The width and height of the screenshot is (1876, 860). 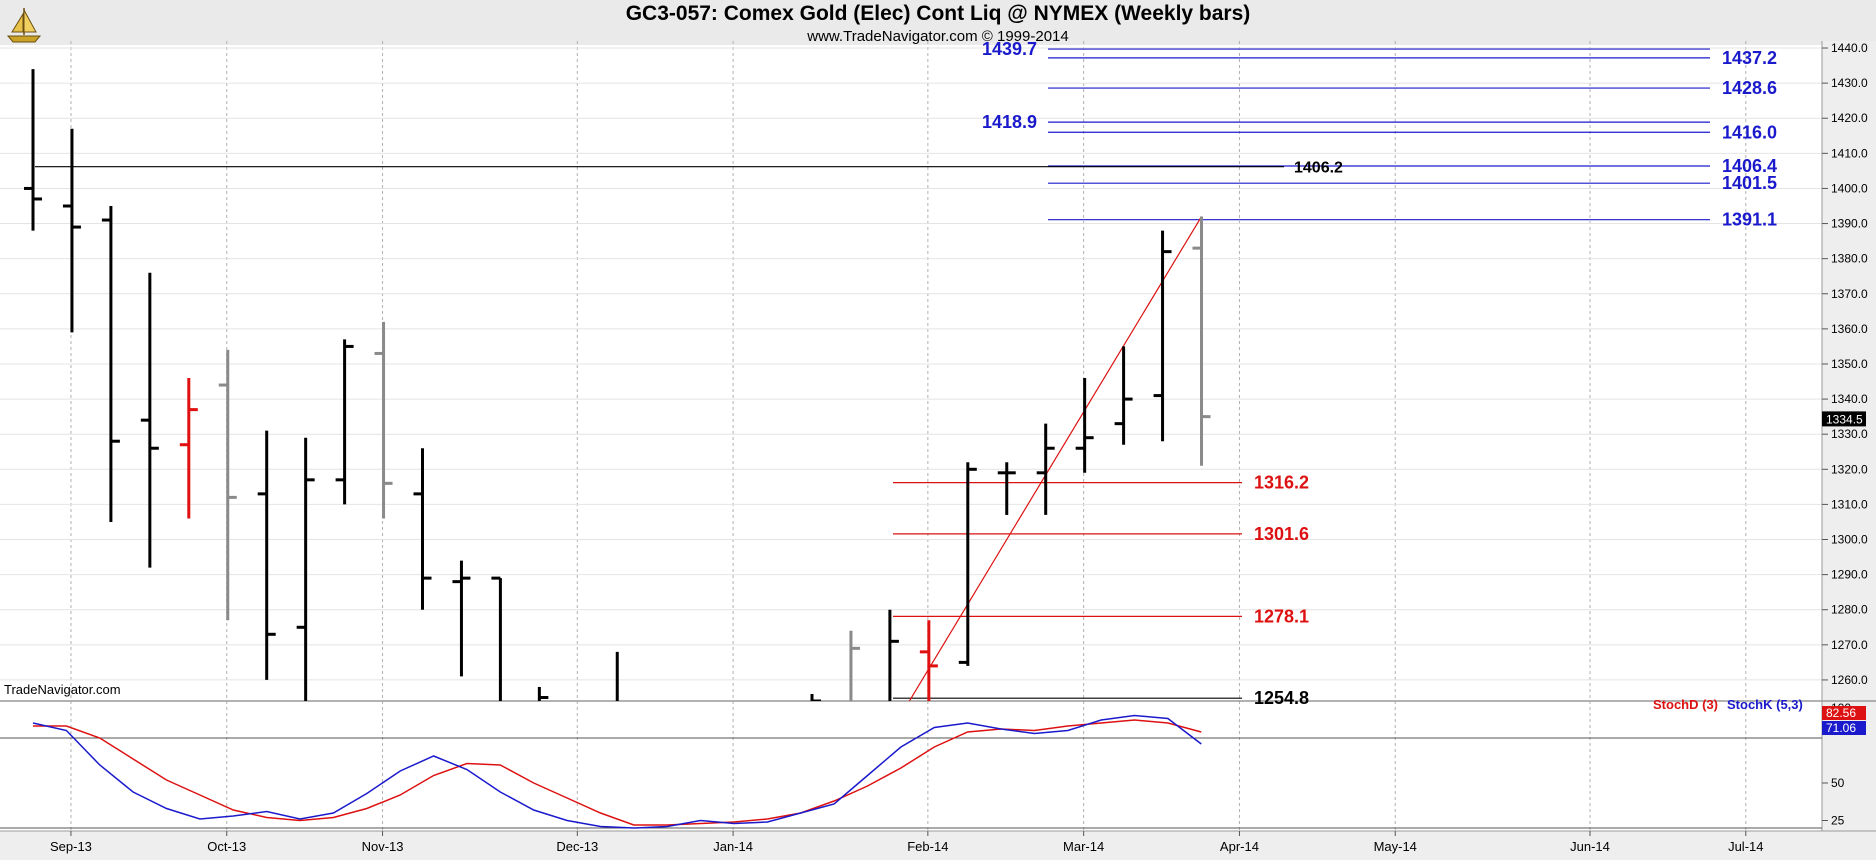 I want to click on price-tick-label: 1340.0, so click(x=1849, y=399).